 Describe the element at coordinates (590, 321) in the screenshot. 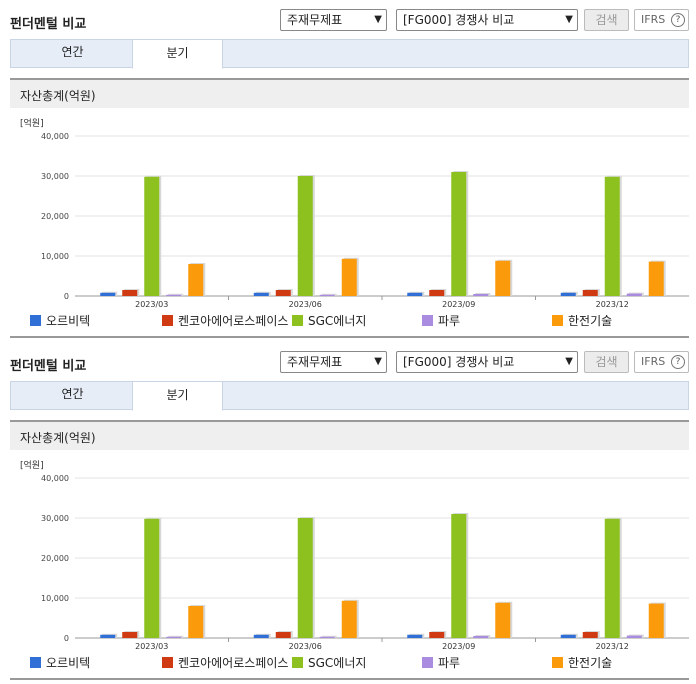

I see `legend-label: 한전기술` at that location.